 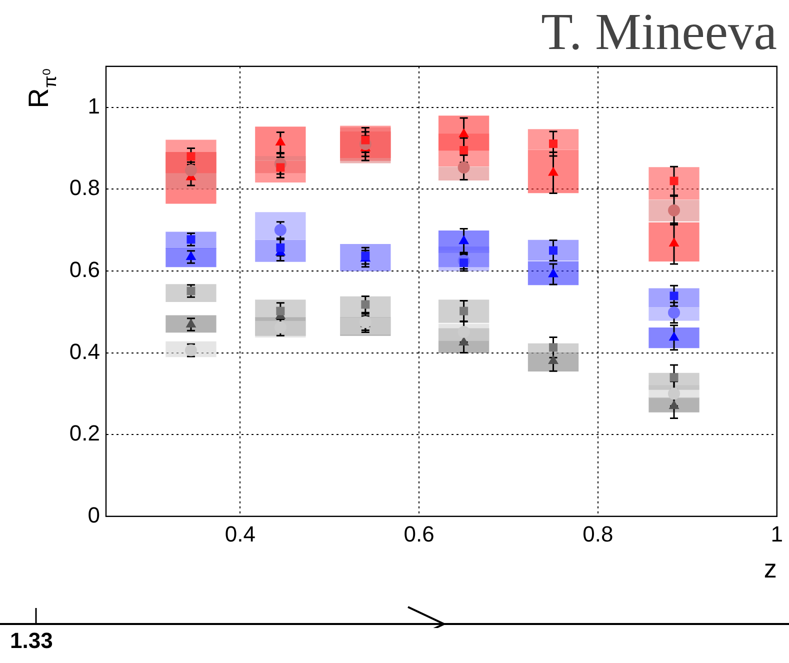 I want to click on x-tick-label: 0.6, so click(x=419, y=534).